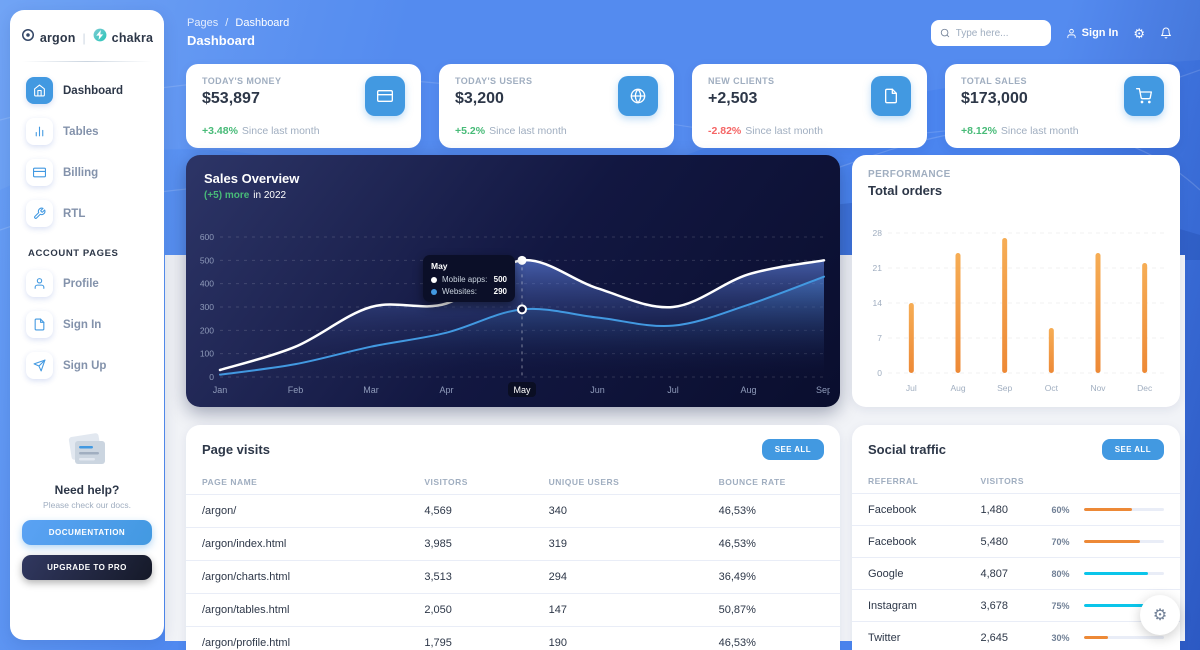 Image resolution: width=1200 pixels, height=650 pixels. What do you see at coordinates (945, 33) in the screenshot?
I see `search-icon` at bounding box center [945, 33].